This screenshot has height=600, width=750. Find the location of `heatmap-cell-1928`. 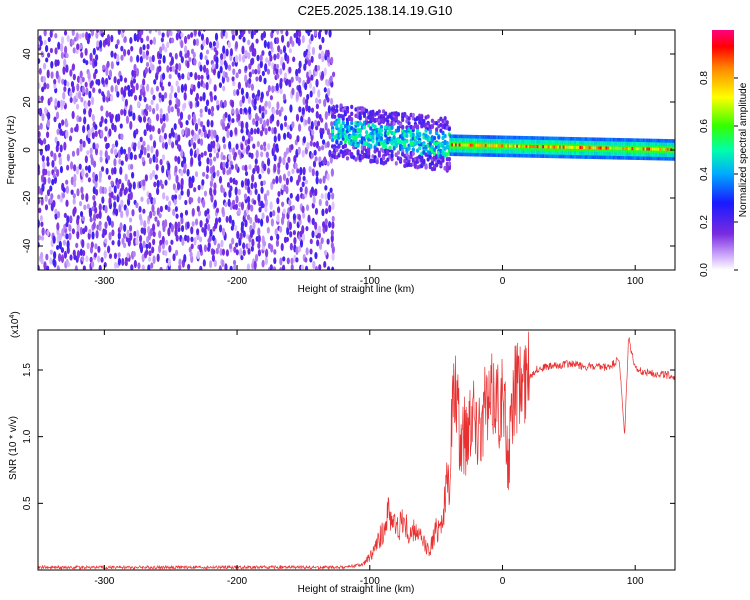

heatmap-cell-1928 is located at coordinates (322, 120).